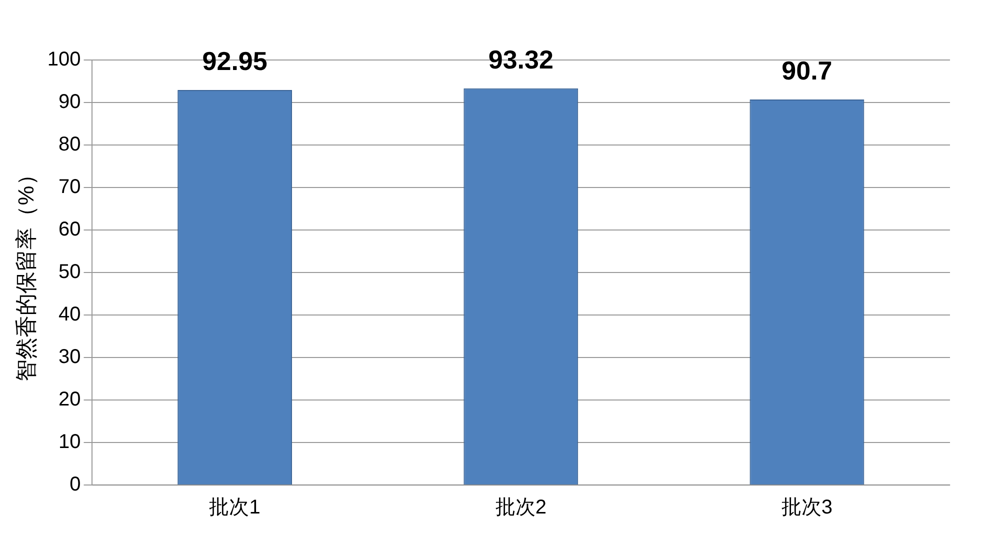 This screenshot has width=1000, height=533. Describe the element at coordinates (235, 61) in the screenshot. I see `data-label: 92.95` at that location.